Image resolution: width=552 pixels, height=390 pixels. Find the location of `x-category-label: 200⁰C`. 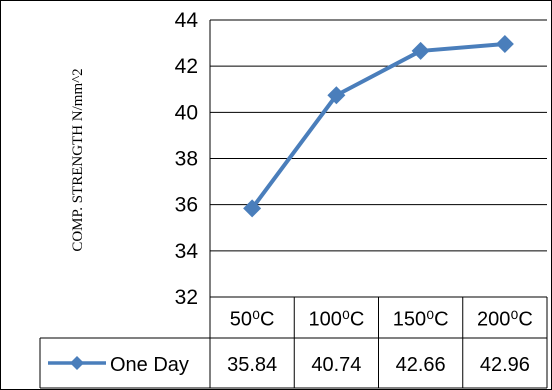

x-category-label: 200⁰C is located at coordinates (505, 320).